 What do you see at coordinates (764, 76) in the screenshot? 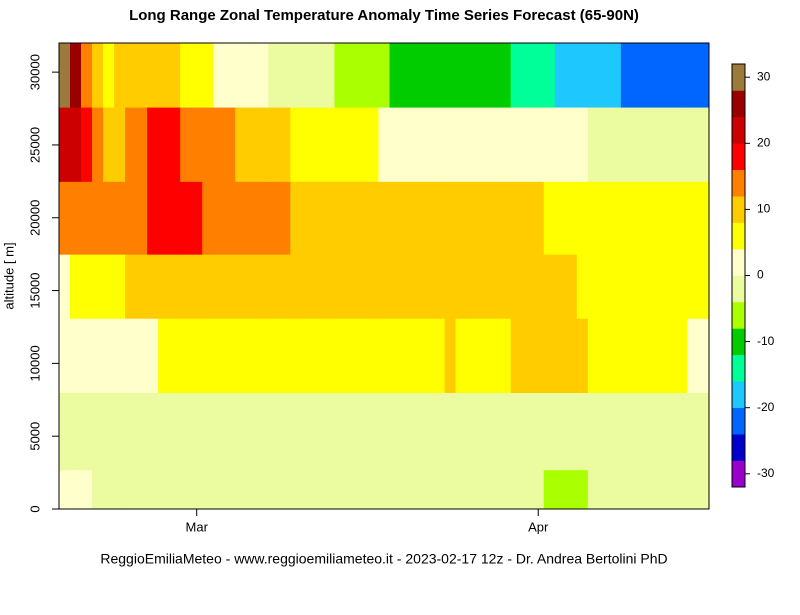
I see `colorbar-tick-label: 30` at bounding box center [764, 76].